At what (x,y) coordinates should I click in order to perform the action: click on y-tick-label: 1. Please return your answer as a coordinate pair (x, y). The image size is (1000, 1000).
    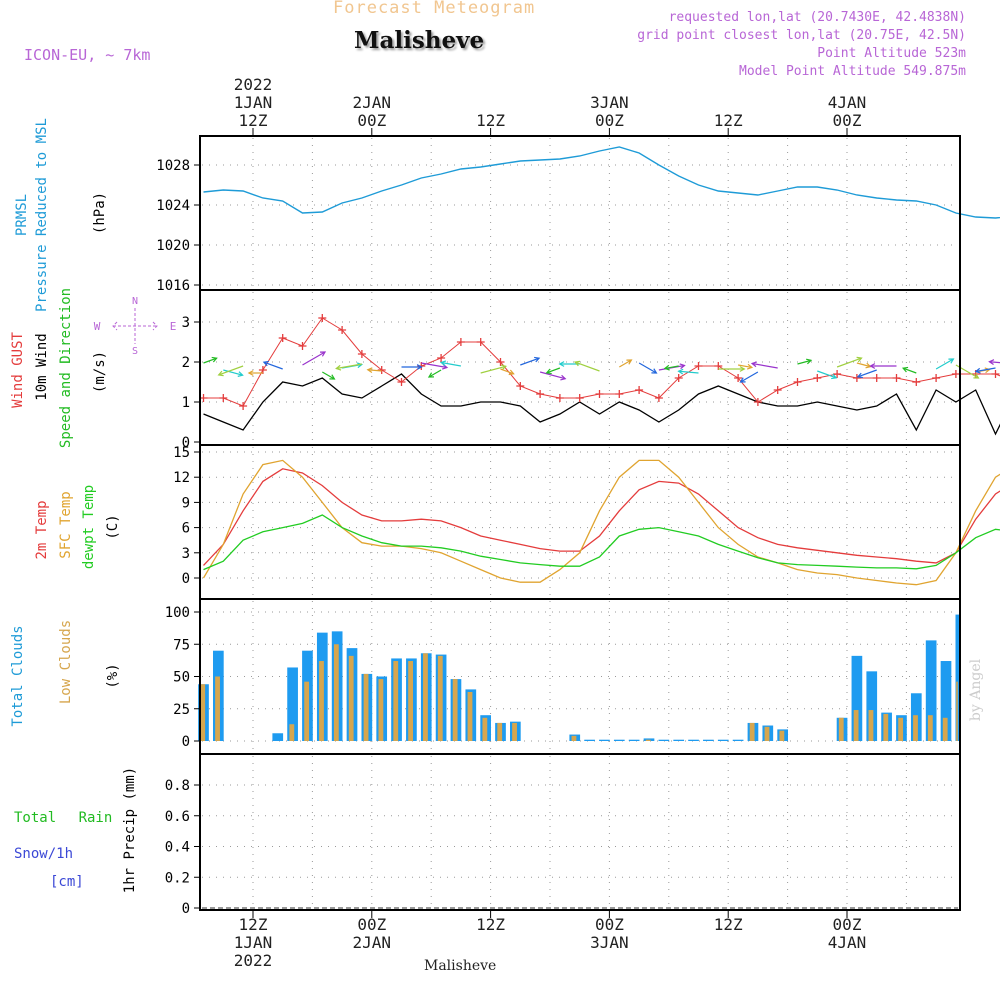
    Looking at the image, I should click on (186, 403).